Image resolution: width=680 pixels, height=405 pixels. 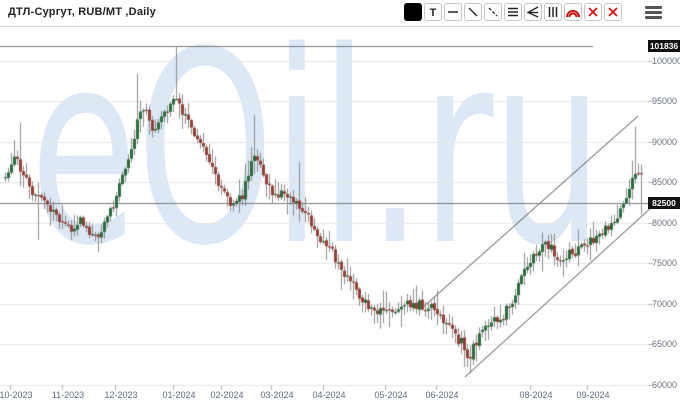 I want to click on horizontal-line-tool-icon, so click(x=453, y=12).